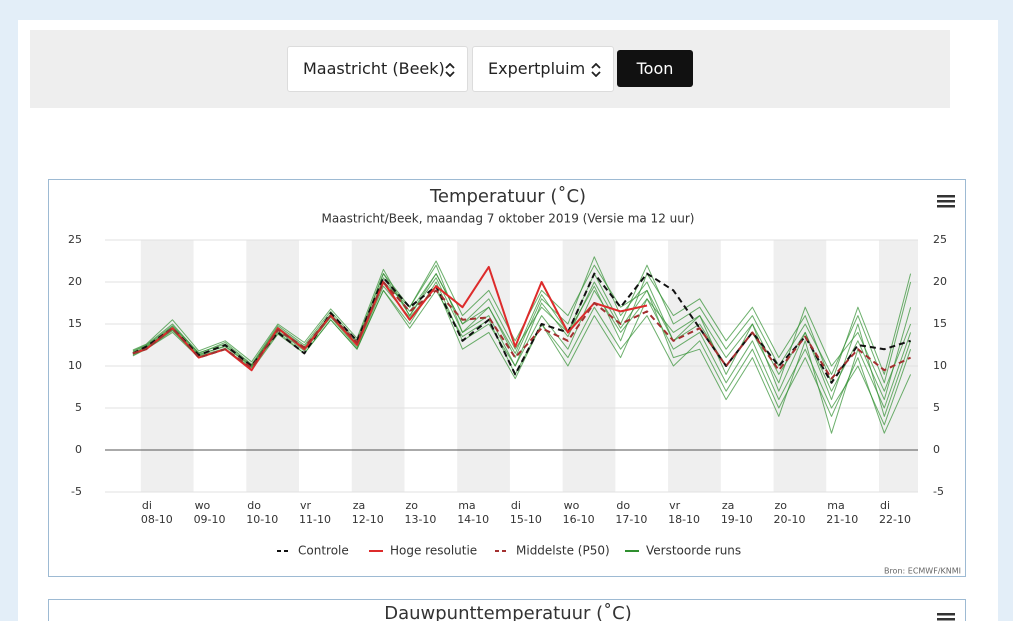  I want to click on menu-icon, so click(946, 408).